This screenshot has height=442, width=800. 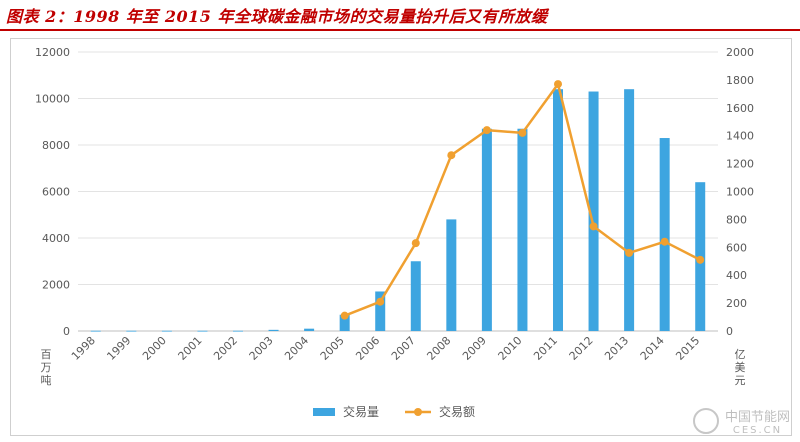 What do you see at coordinates (238, 331) in the screenshot?
I see `bar-2002` at bounding box center [238, 331].